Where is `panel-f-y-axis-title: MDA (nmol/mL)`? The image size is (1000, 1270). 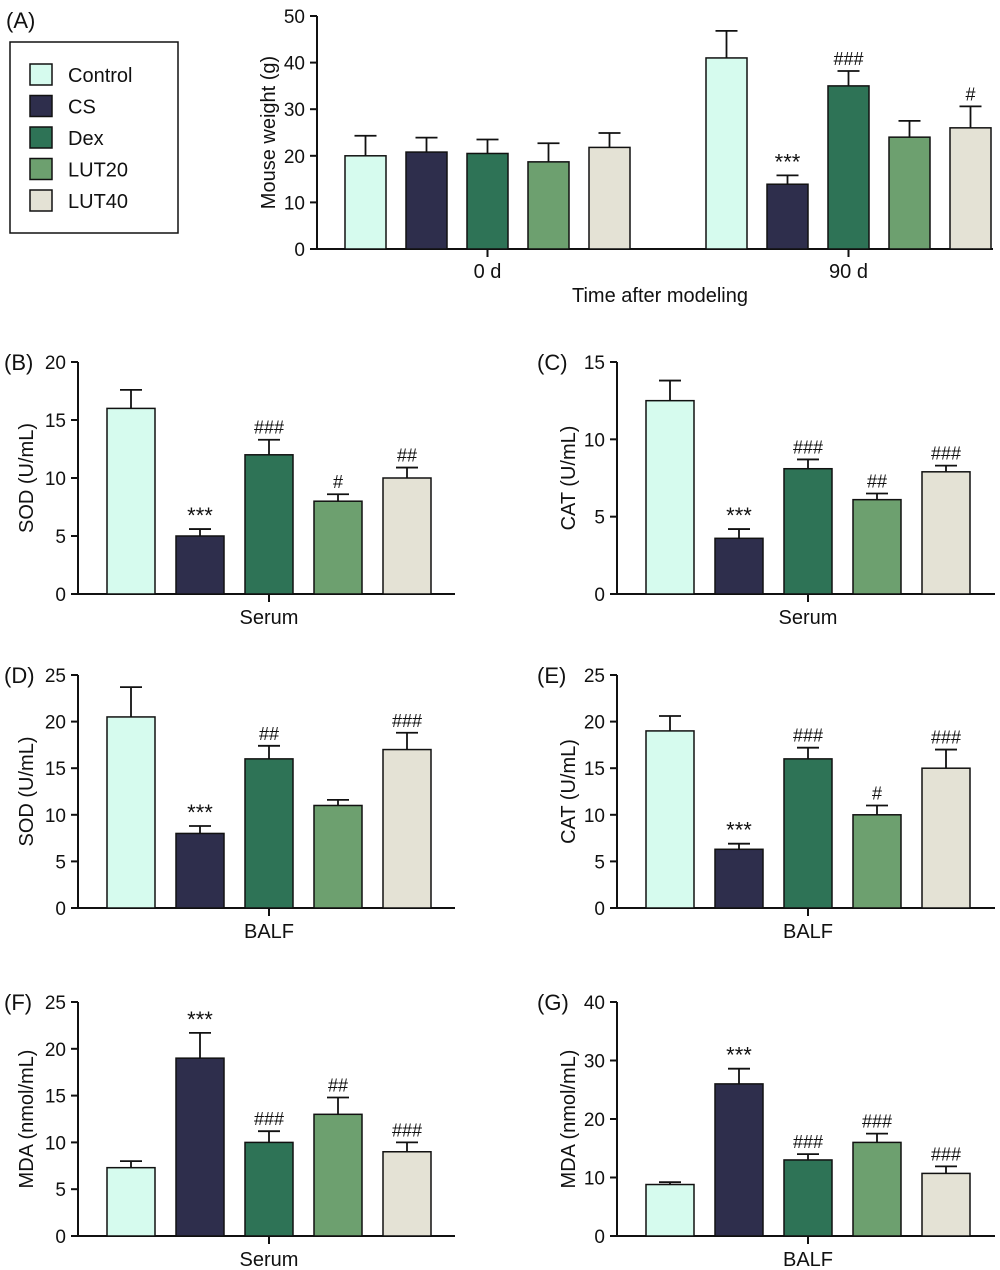
panel-f-y-axis-title: MDA (nmol/mL) is located at coordinates (27, 1119).